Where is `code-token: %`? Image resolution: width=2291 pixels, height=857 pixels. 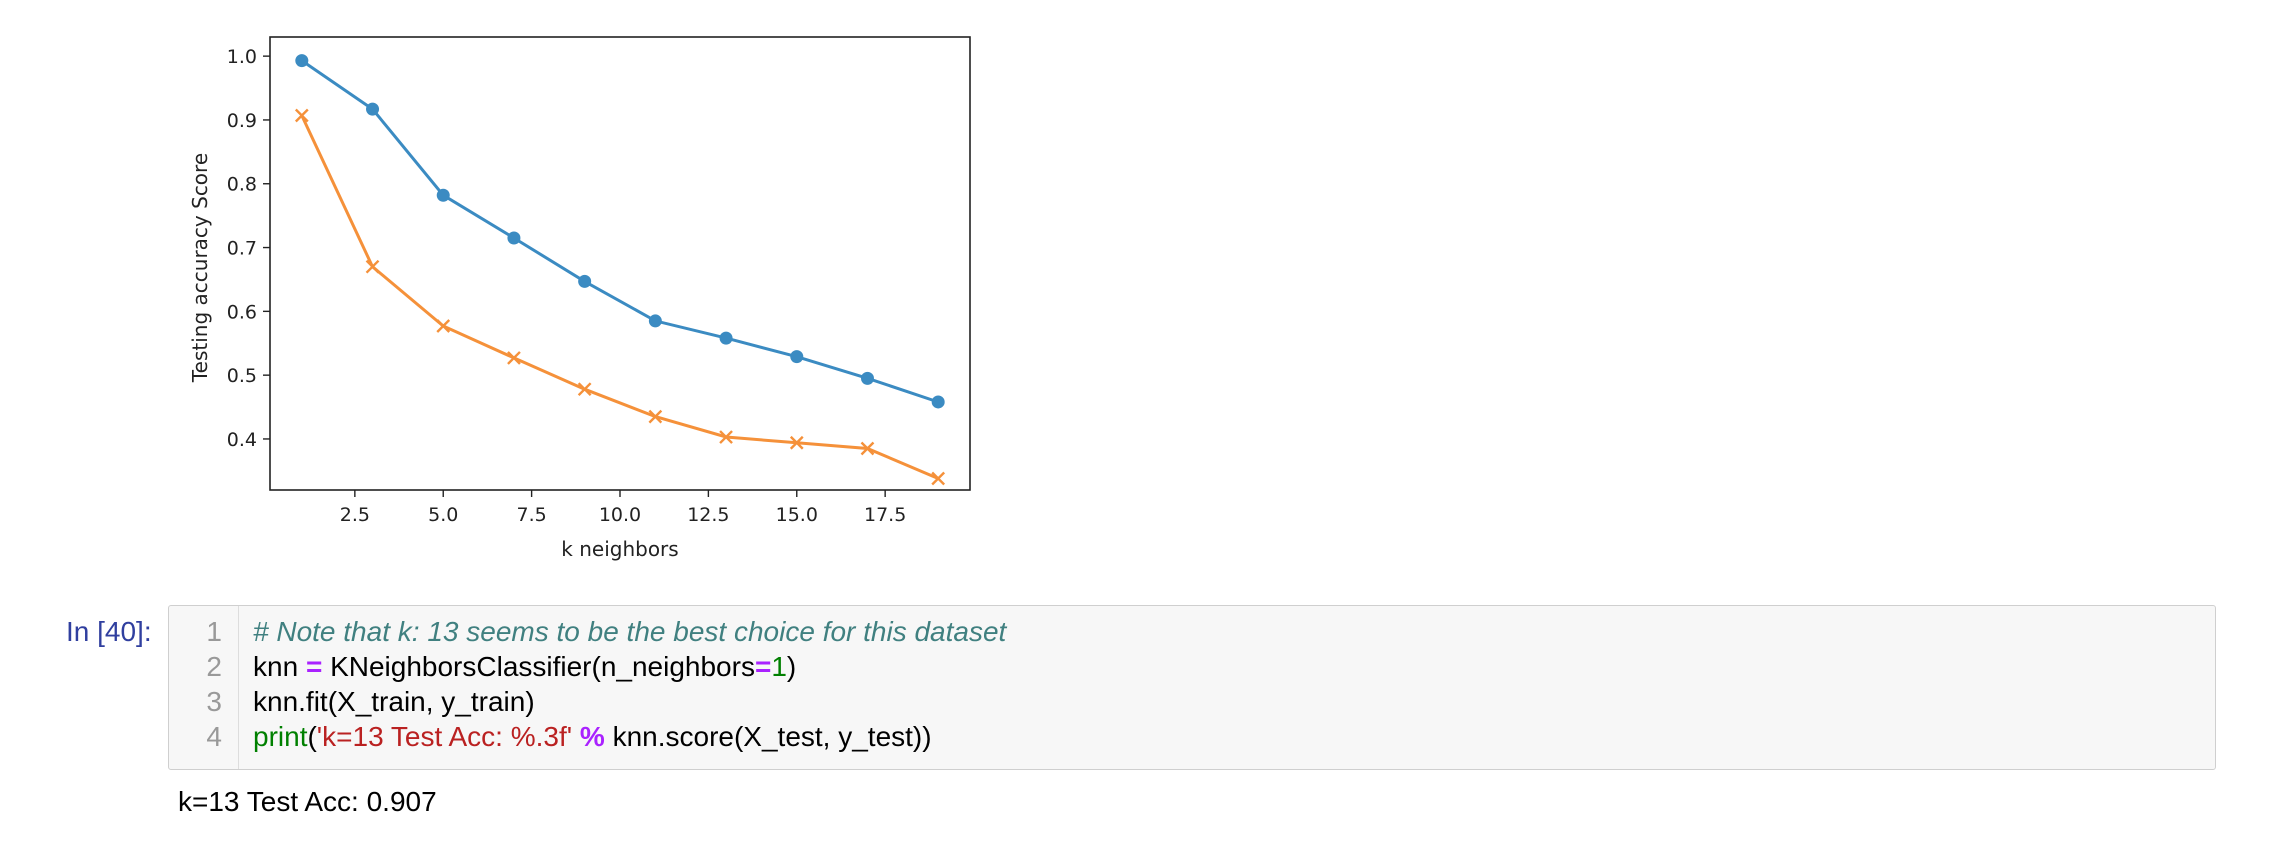 code-token: % is located at coordinates (592, 736).